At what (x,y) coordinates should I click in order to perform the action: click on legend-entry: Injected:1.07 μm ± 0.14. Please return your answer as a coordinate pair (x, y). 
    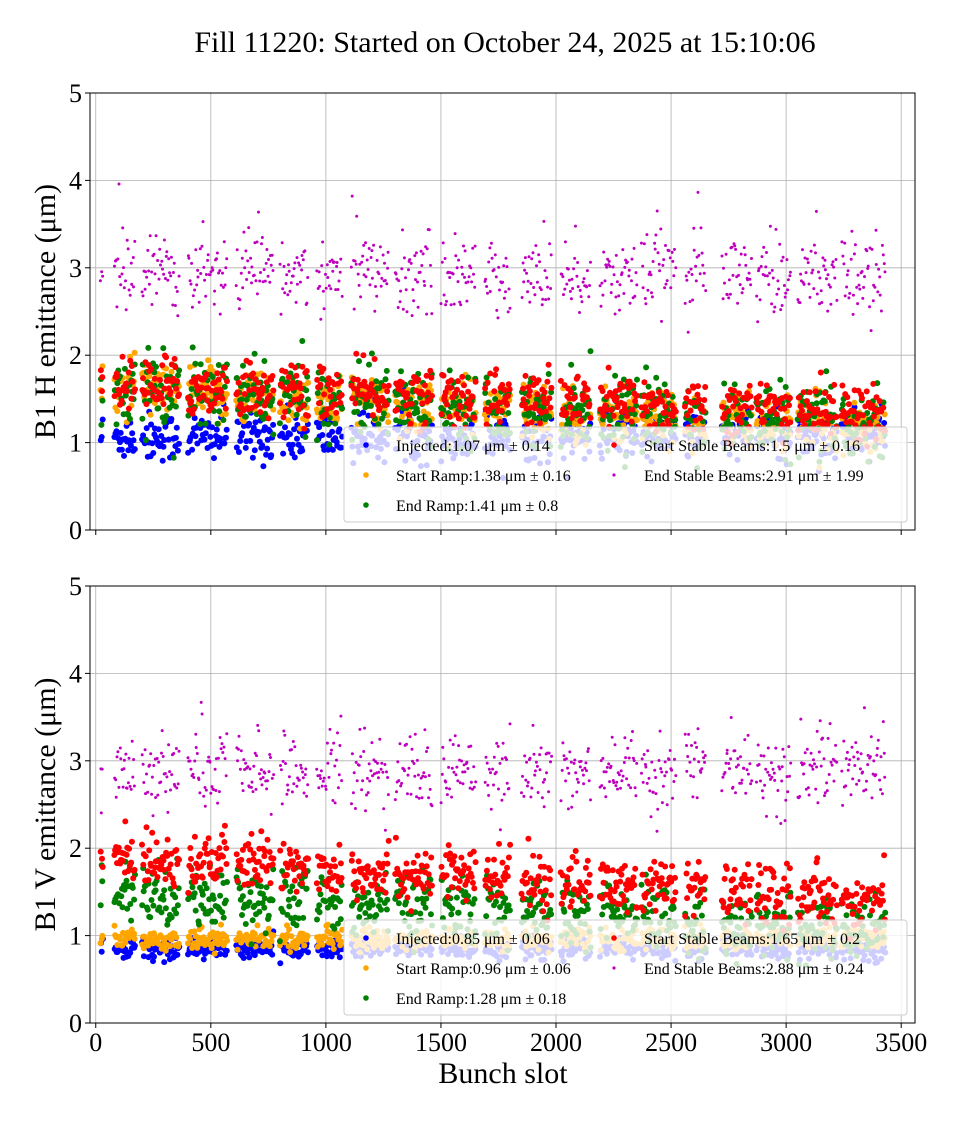
    Looking at the image, I should click on (473, 446).